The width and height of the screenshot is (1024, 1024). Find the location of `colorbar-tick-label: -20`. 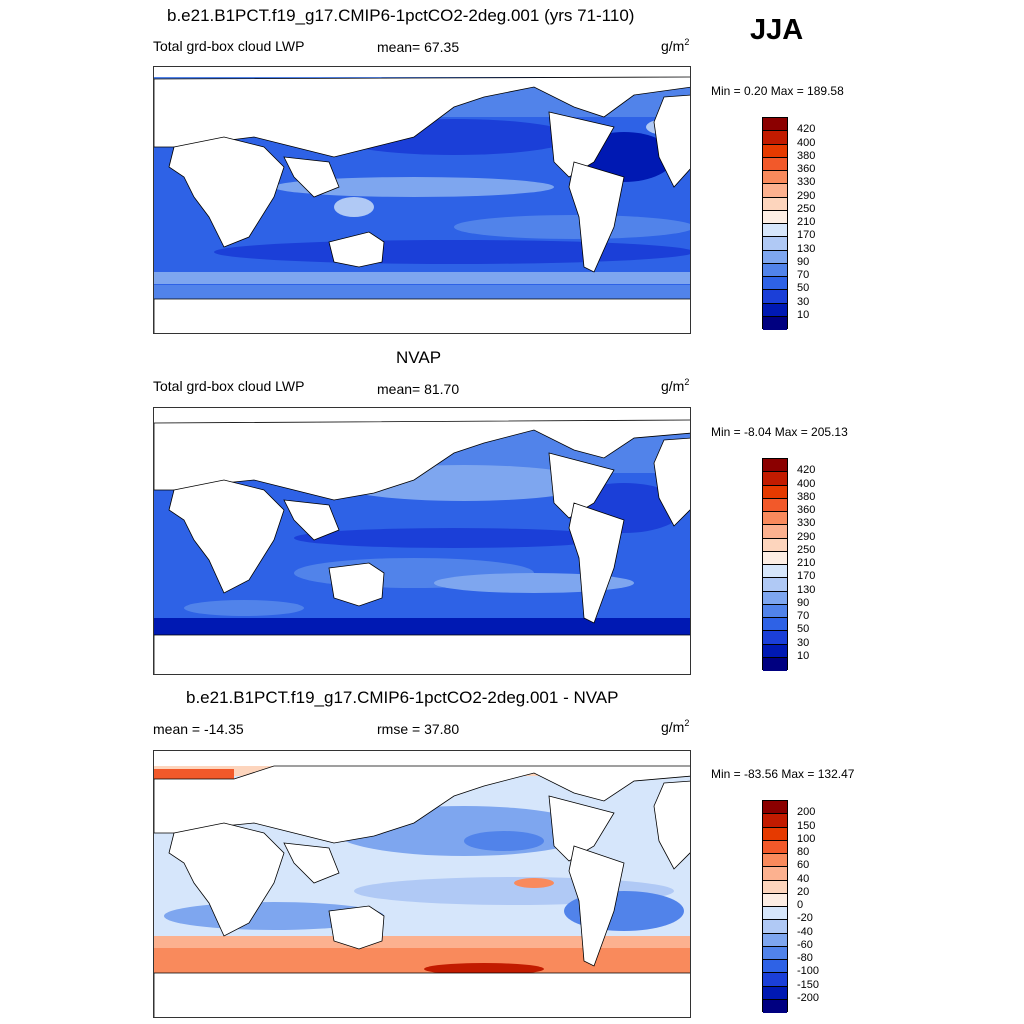

colorbar-tick-label: -20 is located at coordinates (805, 918).